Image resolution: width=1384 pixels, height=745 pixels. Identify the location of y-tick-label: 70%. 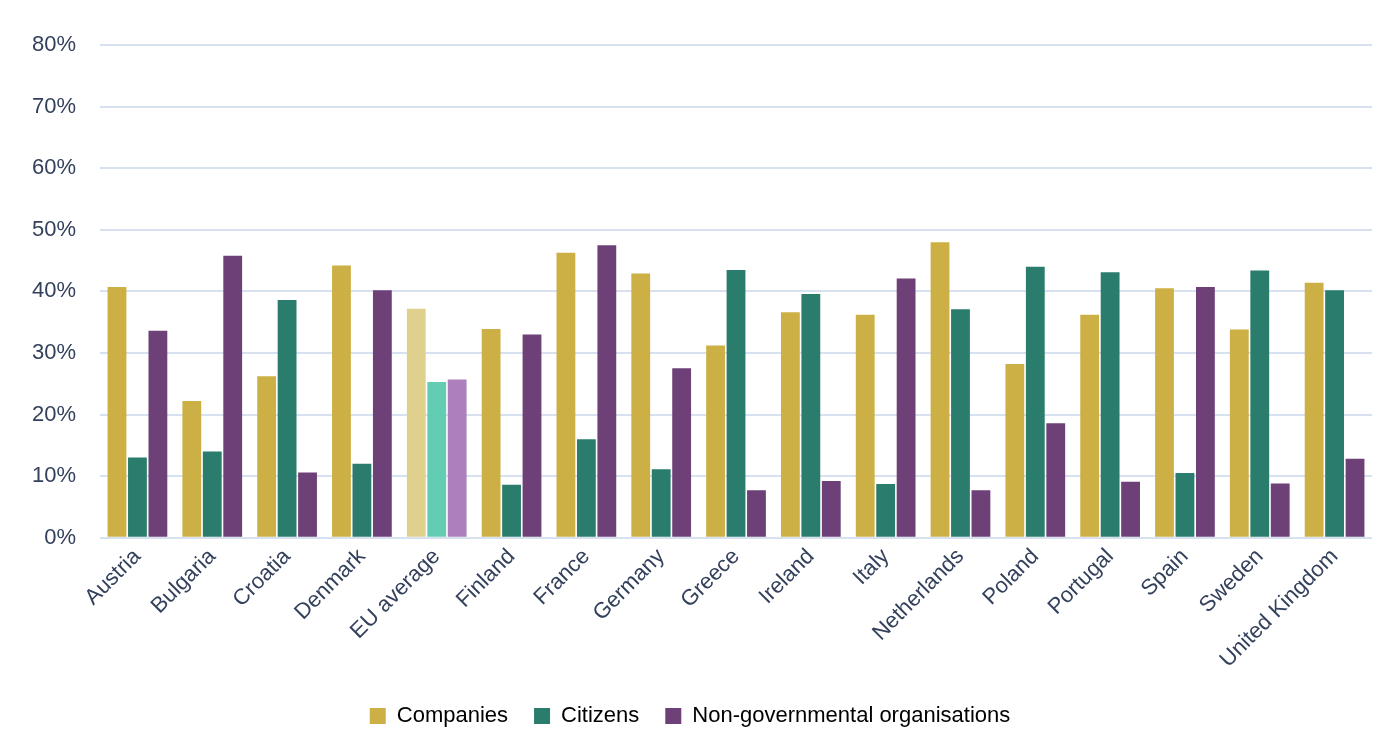
(54, 105).